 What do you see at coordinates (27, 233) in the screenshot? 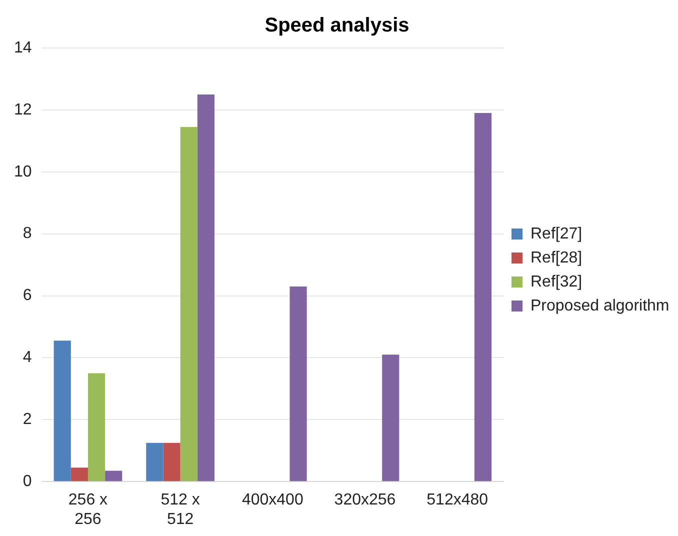
I see `y-tick-label: 8` at bounding box center [27, 233].